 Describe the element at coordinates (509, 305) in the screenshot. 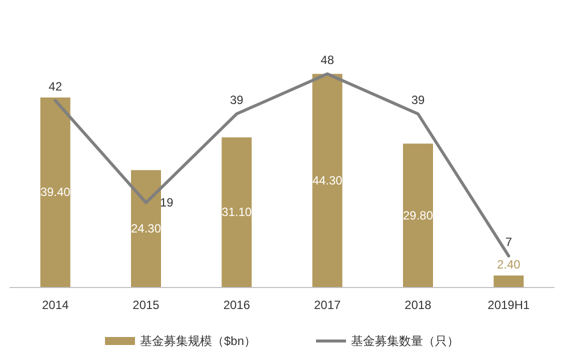

I see `x-tick-label: 2019H1` at that location.